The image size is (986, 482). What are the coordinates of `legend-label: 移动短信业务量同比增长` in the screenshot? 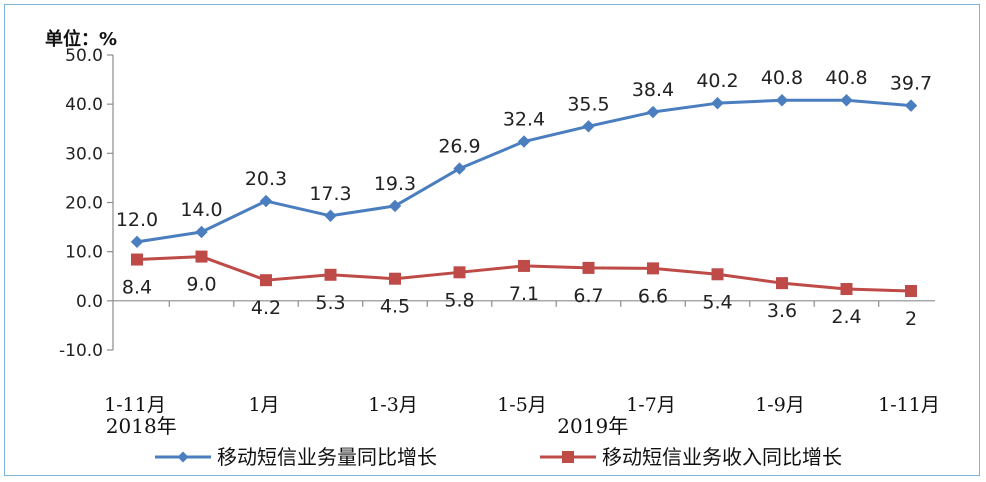 It's located at (327, 457).